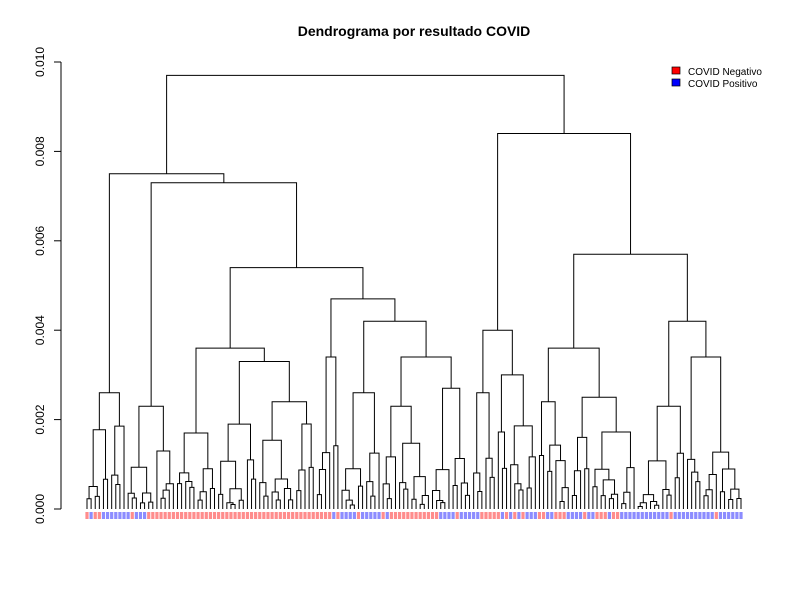  I want to click on legend-swatch-positivo, so click(676, 82).